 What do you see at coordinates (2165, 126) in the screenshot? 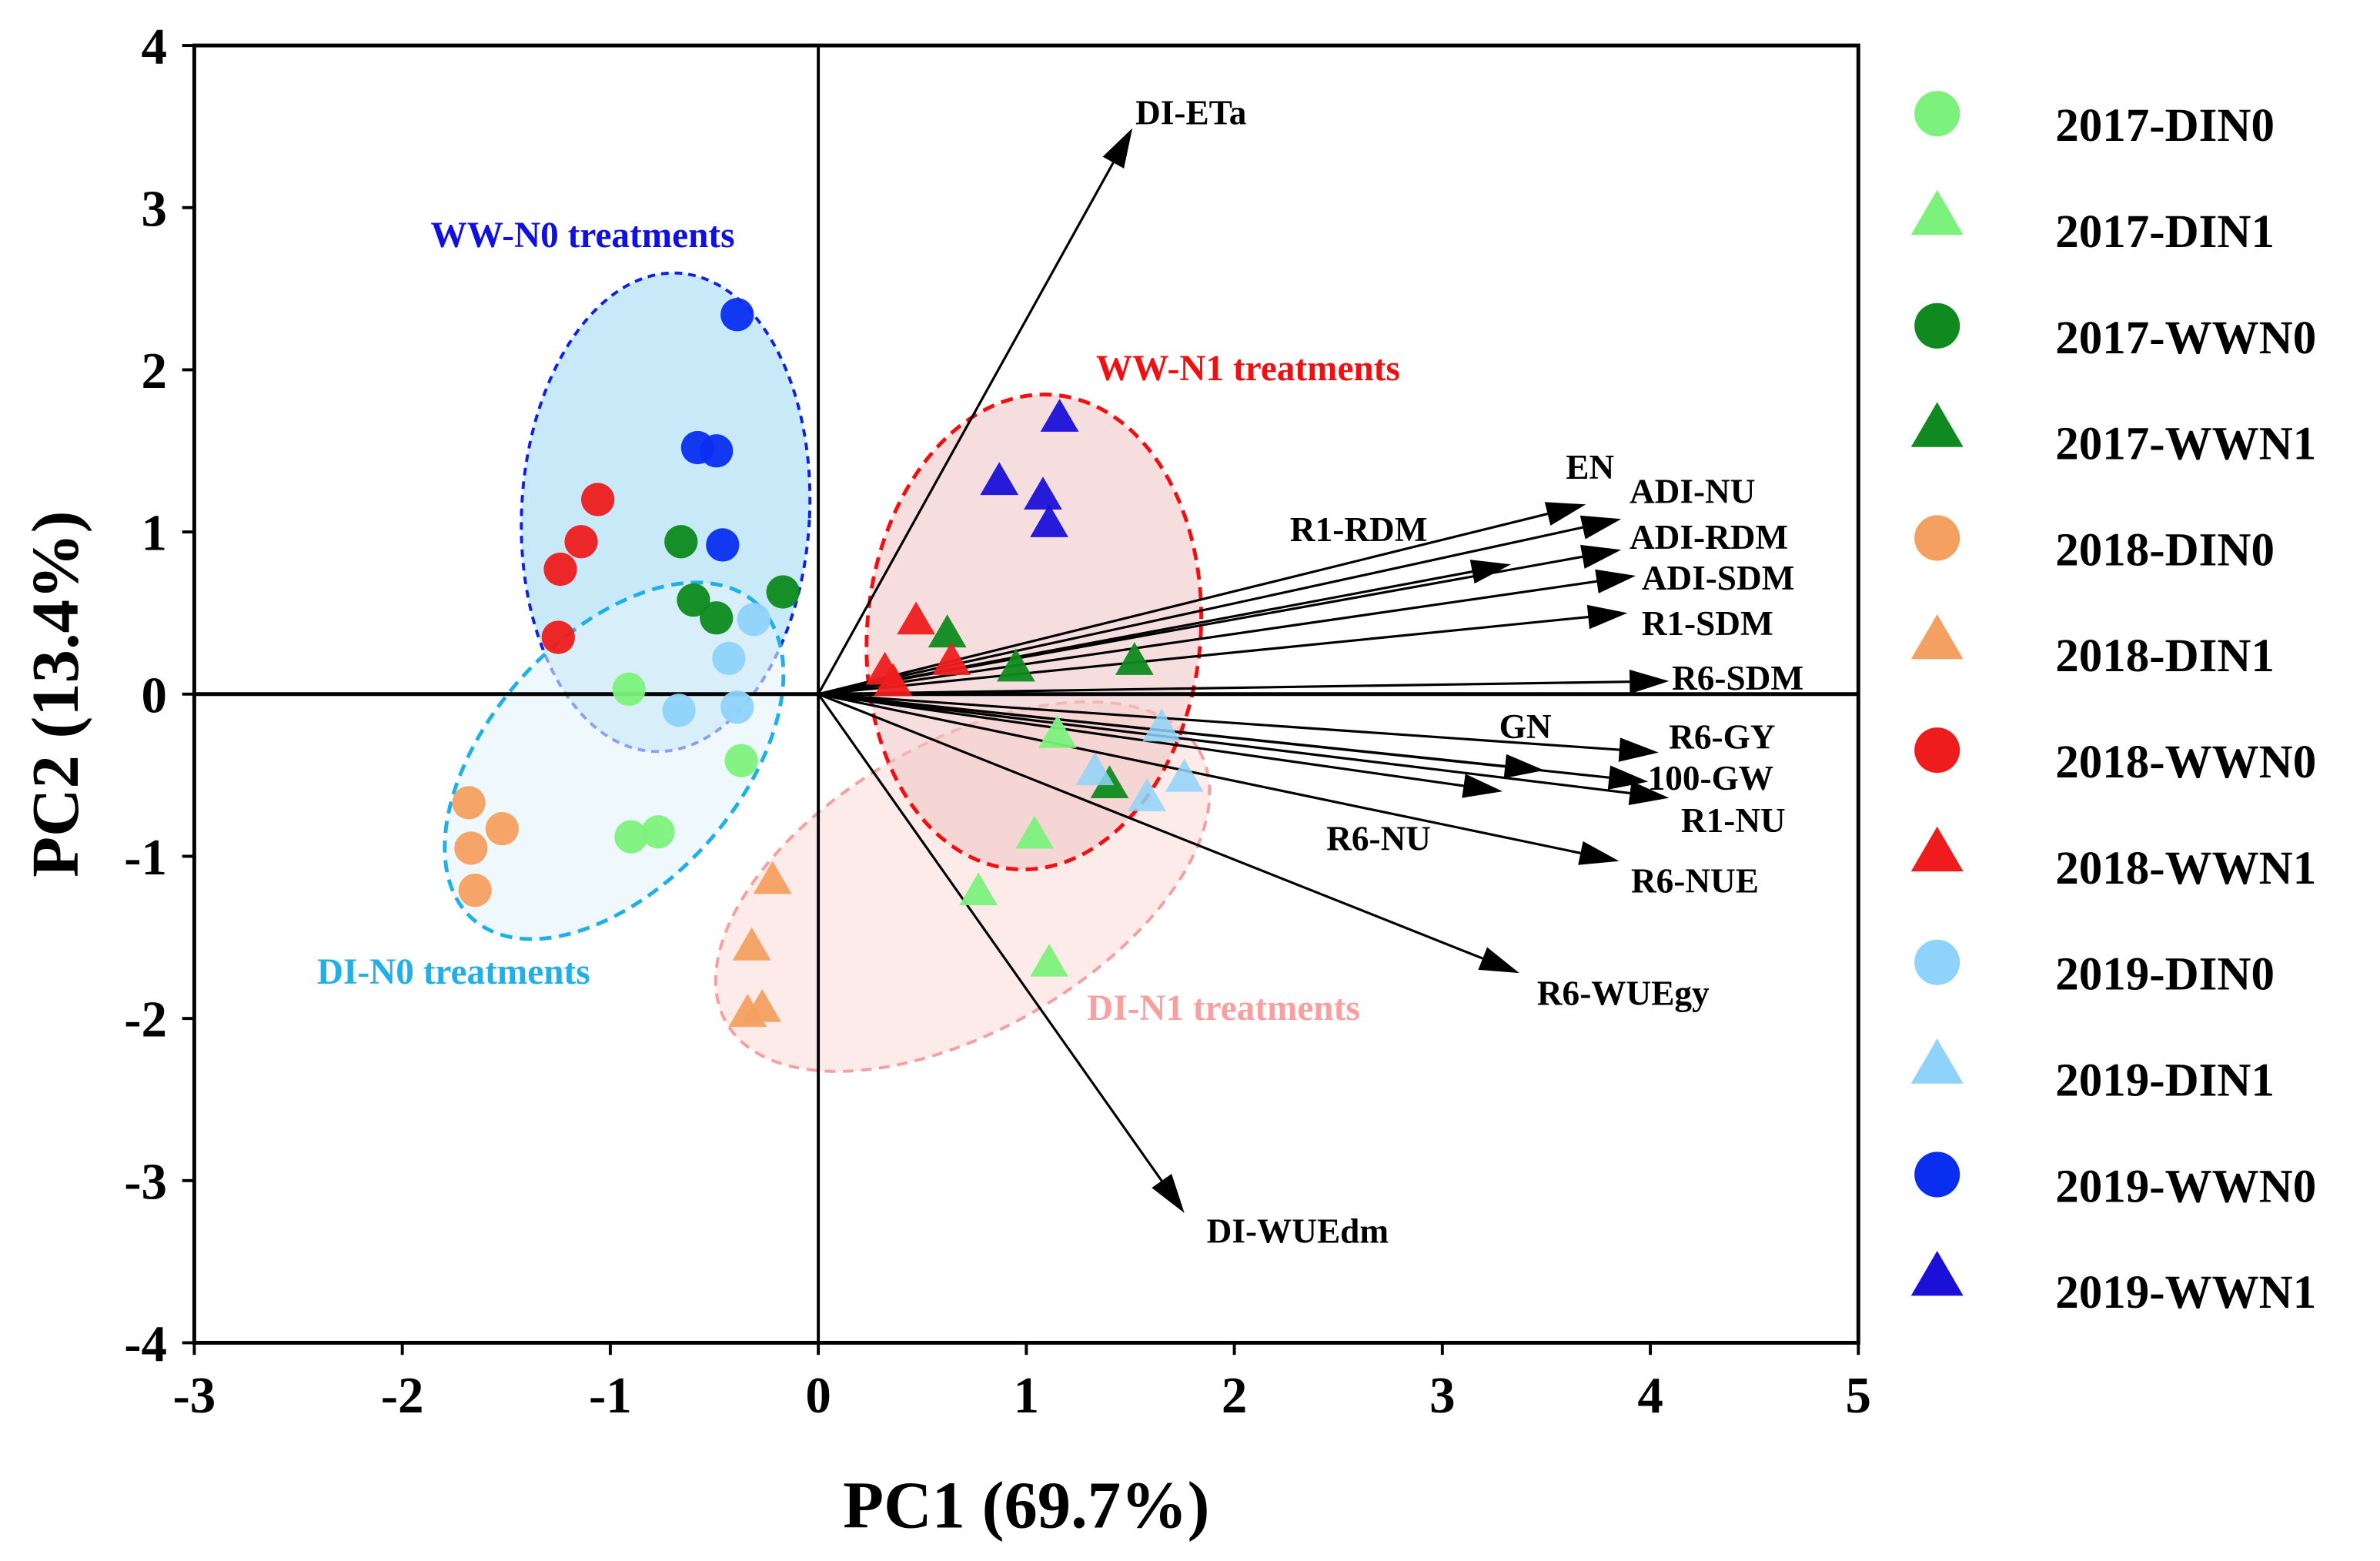
I see `legend-label: 2017-DIN0` at bounding box center [2165, 126].